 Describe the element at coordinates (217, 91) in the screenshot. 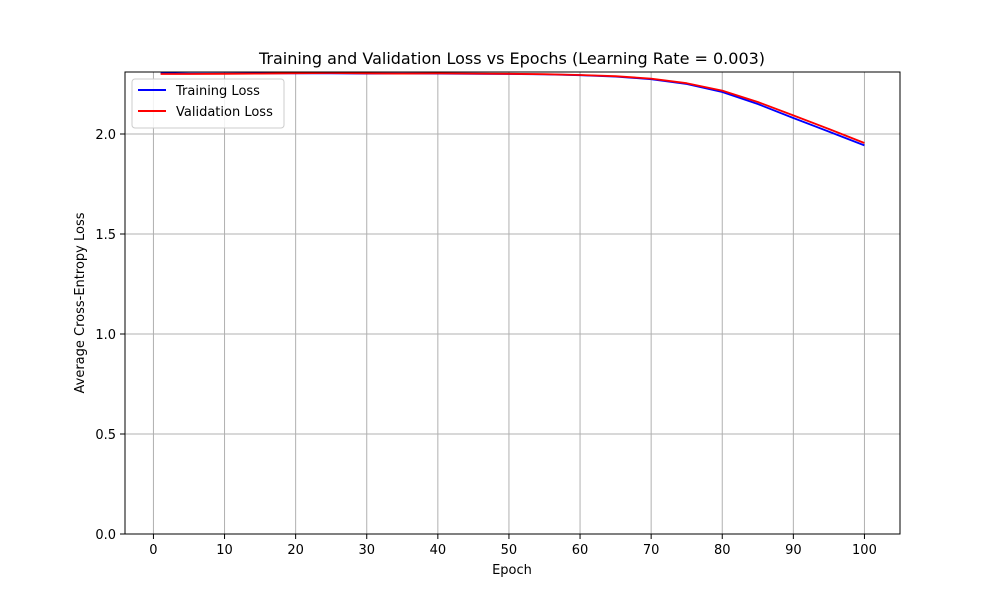

I see `legend-label-training-loss: Training Loss` at that location.